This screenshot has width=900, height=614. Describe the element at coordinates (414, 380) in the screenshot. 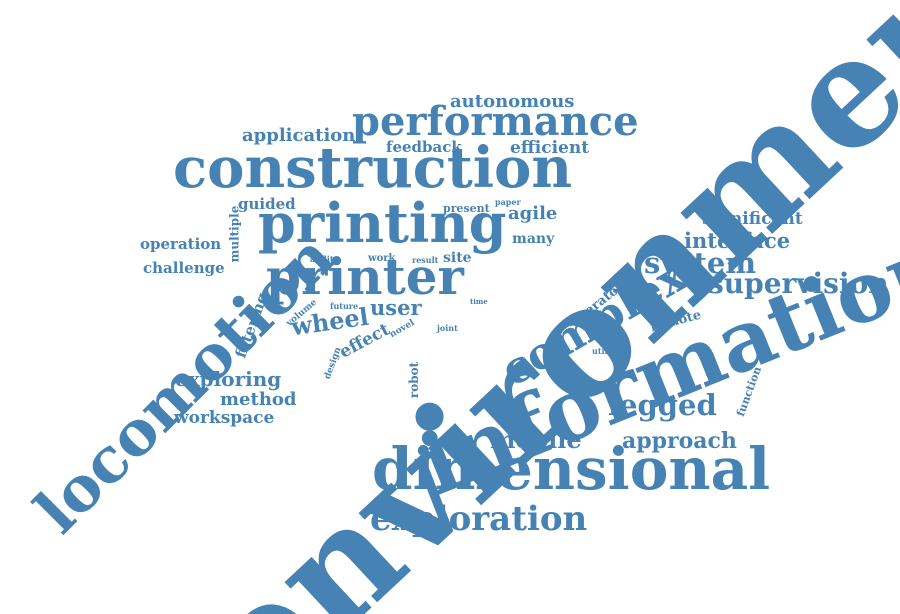

I see `word-robot: robot` at that location.